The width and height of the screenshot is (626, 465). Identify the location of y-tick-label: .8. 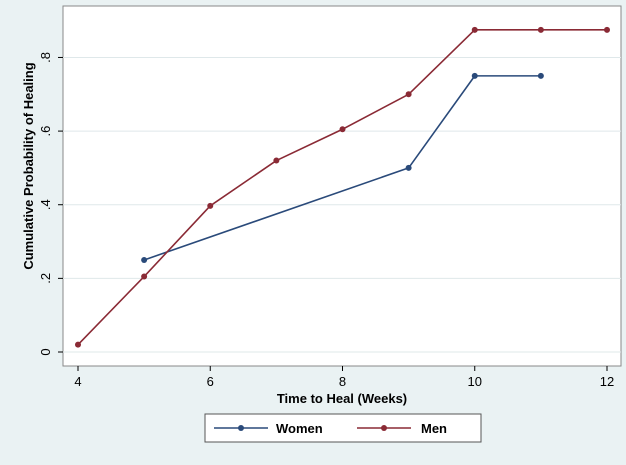
(45, 57).